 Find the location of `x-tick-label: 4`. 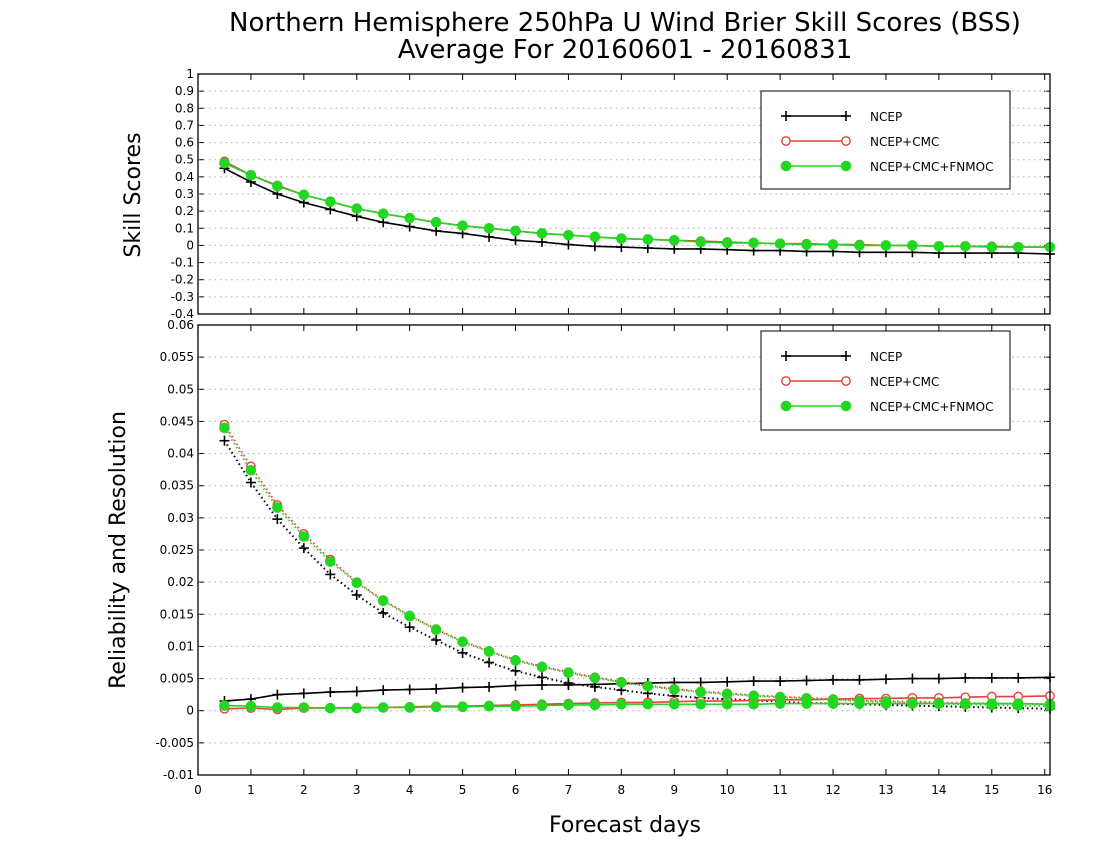

x-tick-label: 4 is located at coordinates (410, 790).